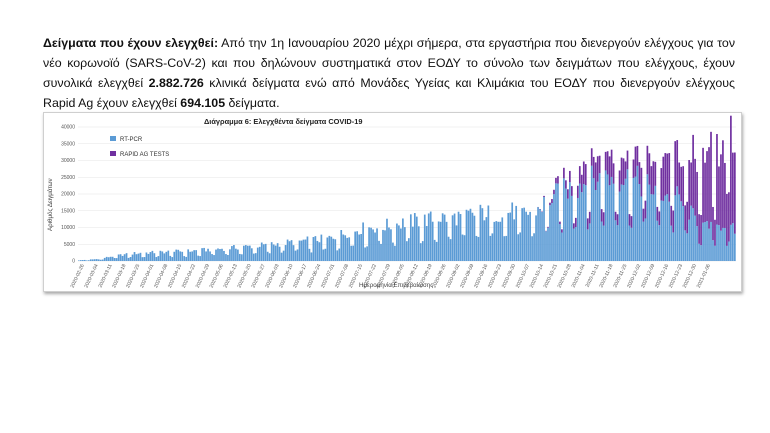 This screenshot has height=433, width=770. I want to click on x-axis-label: Ημερομηνία Επιβεβαίωσης, so click(396, 285).